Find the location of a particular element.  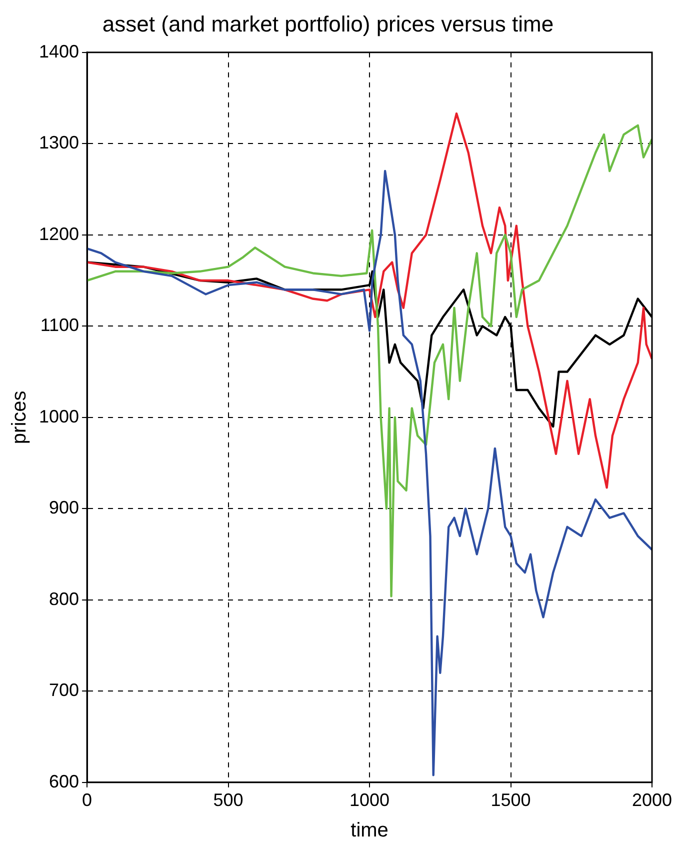

x-tick-label: 0 is located at coordinates (87, 800).